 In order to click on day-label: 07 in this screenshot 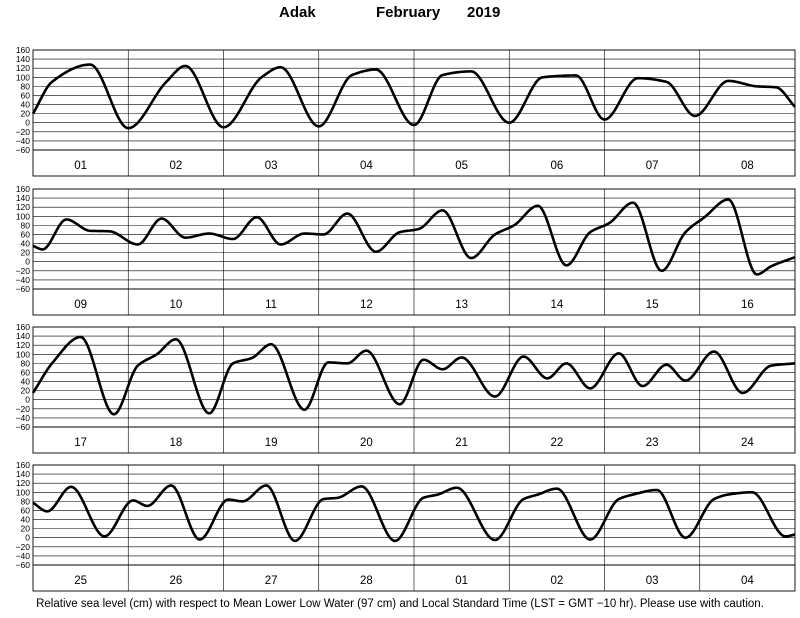, I will do `click(652, 166)`.